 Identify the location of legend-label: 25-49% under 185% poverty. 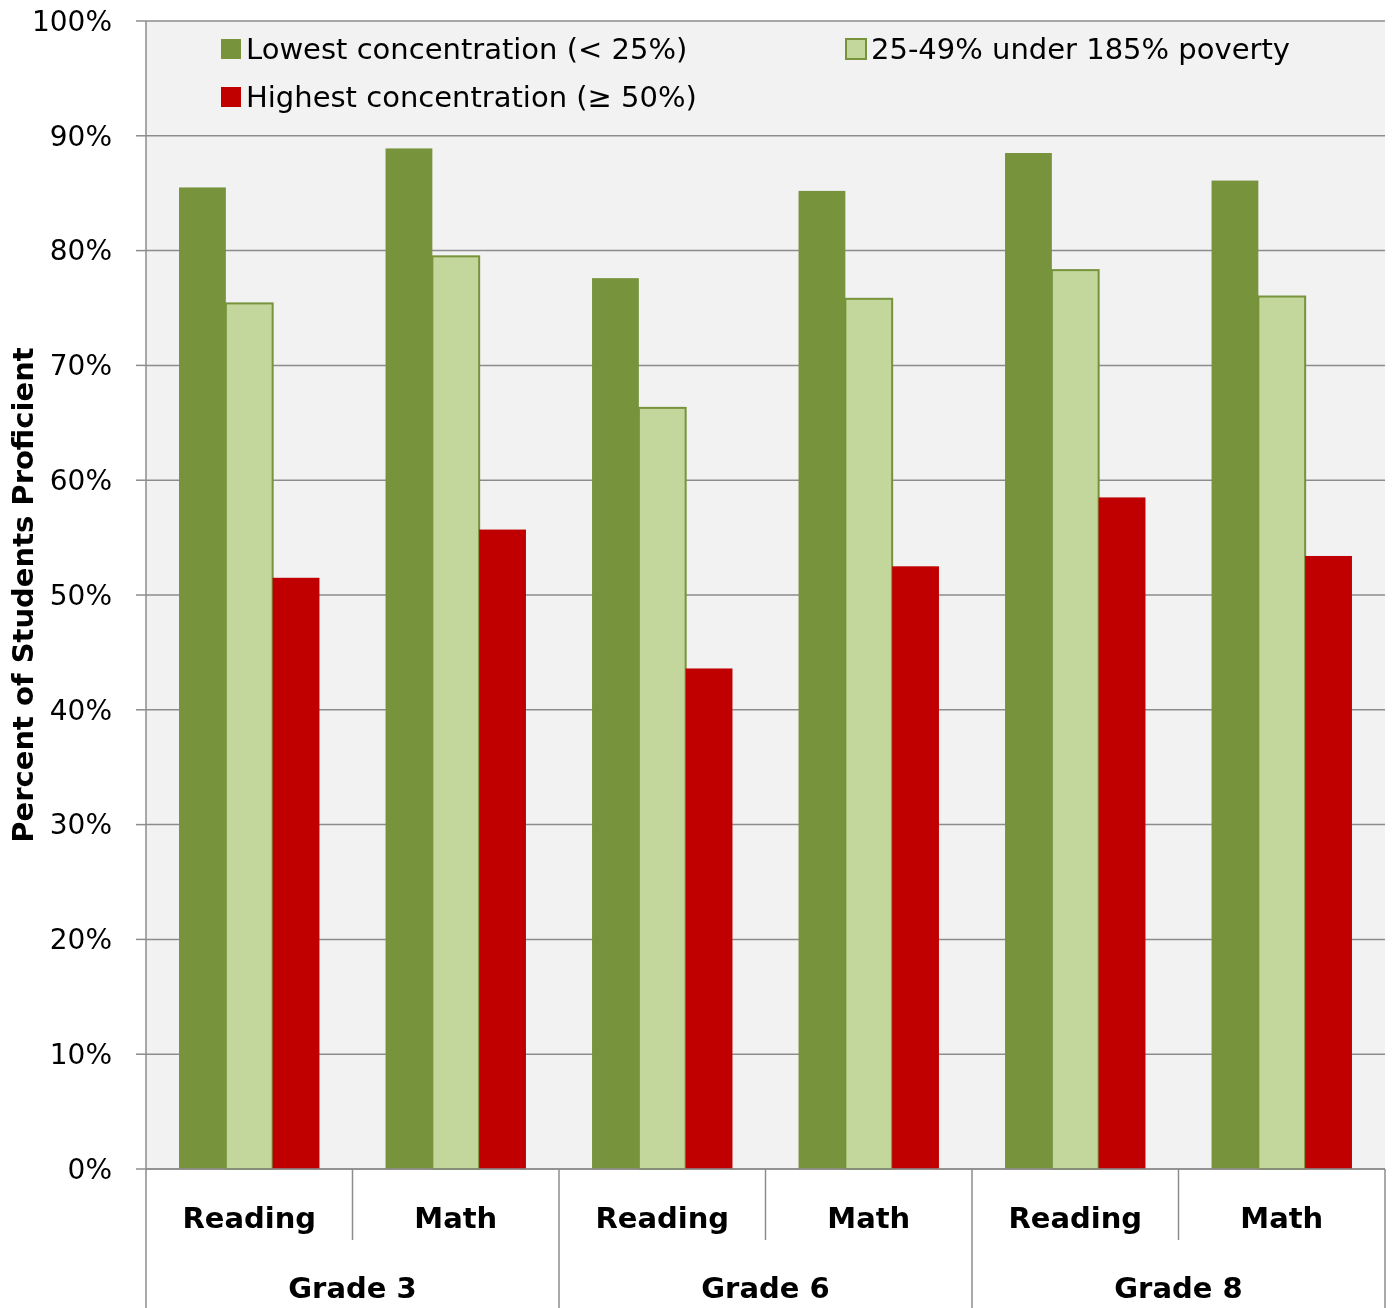
(1080, 49).